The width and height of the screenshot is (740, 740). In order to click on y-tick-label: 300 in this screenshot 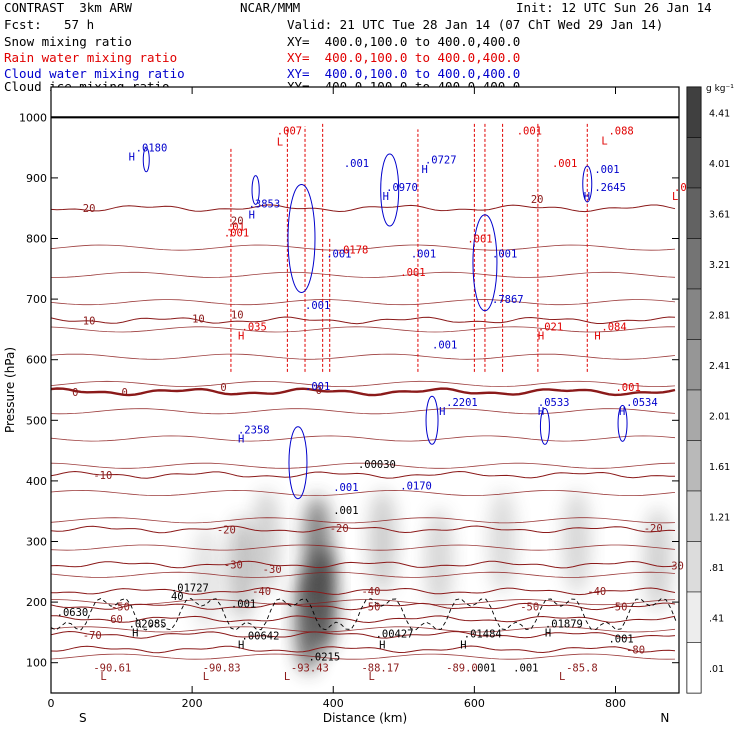, I will do `click(36, 542)`.